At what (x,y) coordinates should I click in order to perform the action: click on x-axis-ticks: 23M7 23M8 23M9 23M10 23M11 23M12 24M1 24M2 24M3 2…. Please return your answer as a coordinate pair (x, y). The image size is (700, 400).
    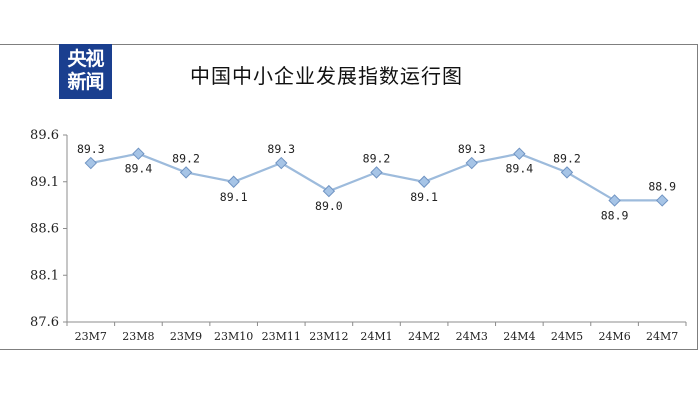
    Looking at the image, I should click on (376, 332).